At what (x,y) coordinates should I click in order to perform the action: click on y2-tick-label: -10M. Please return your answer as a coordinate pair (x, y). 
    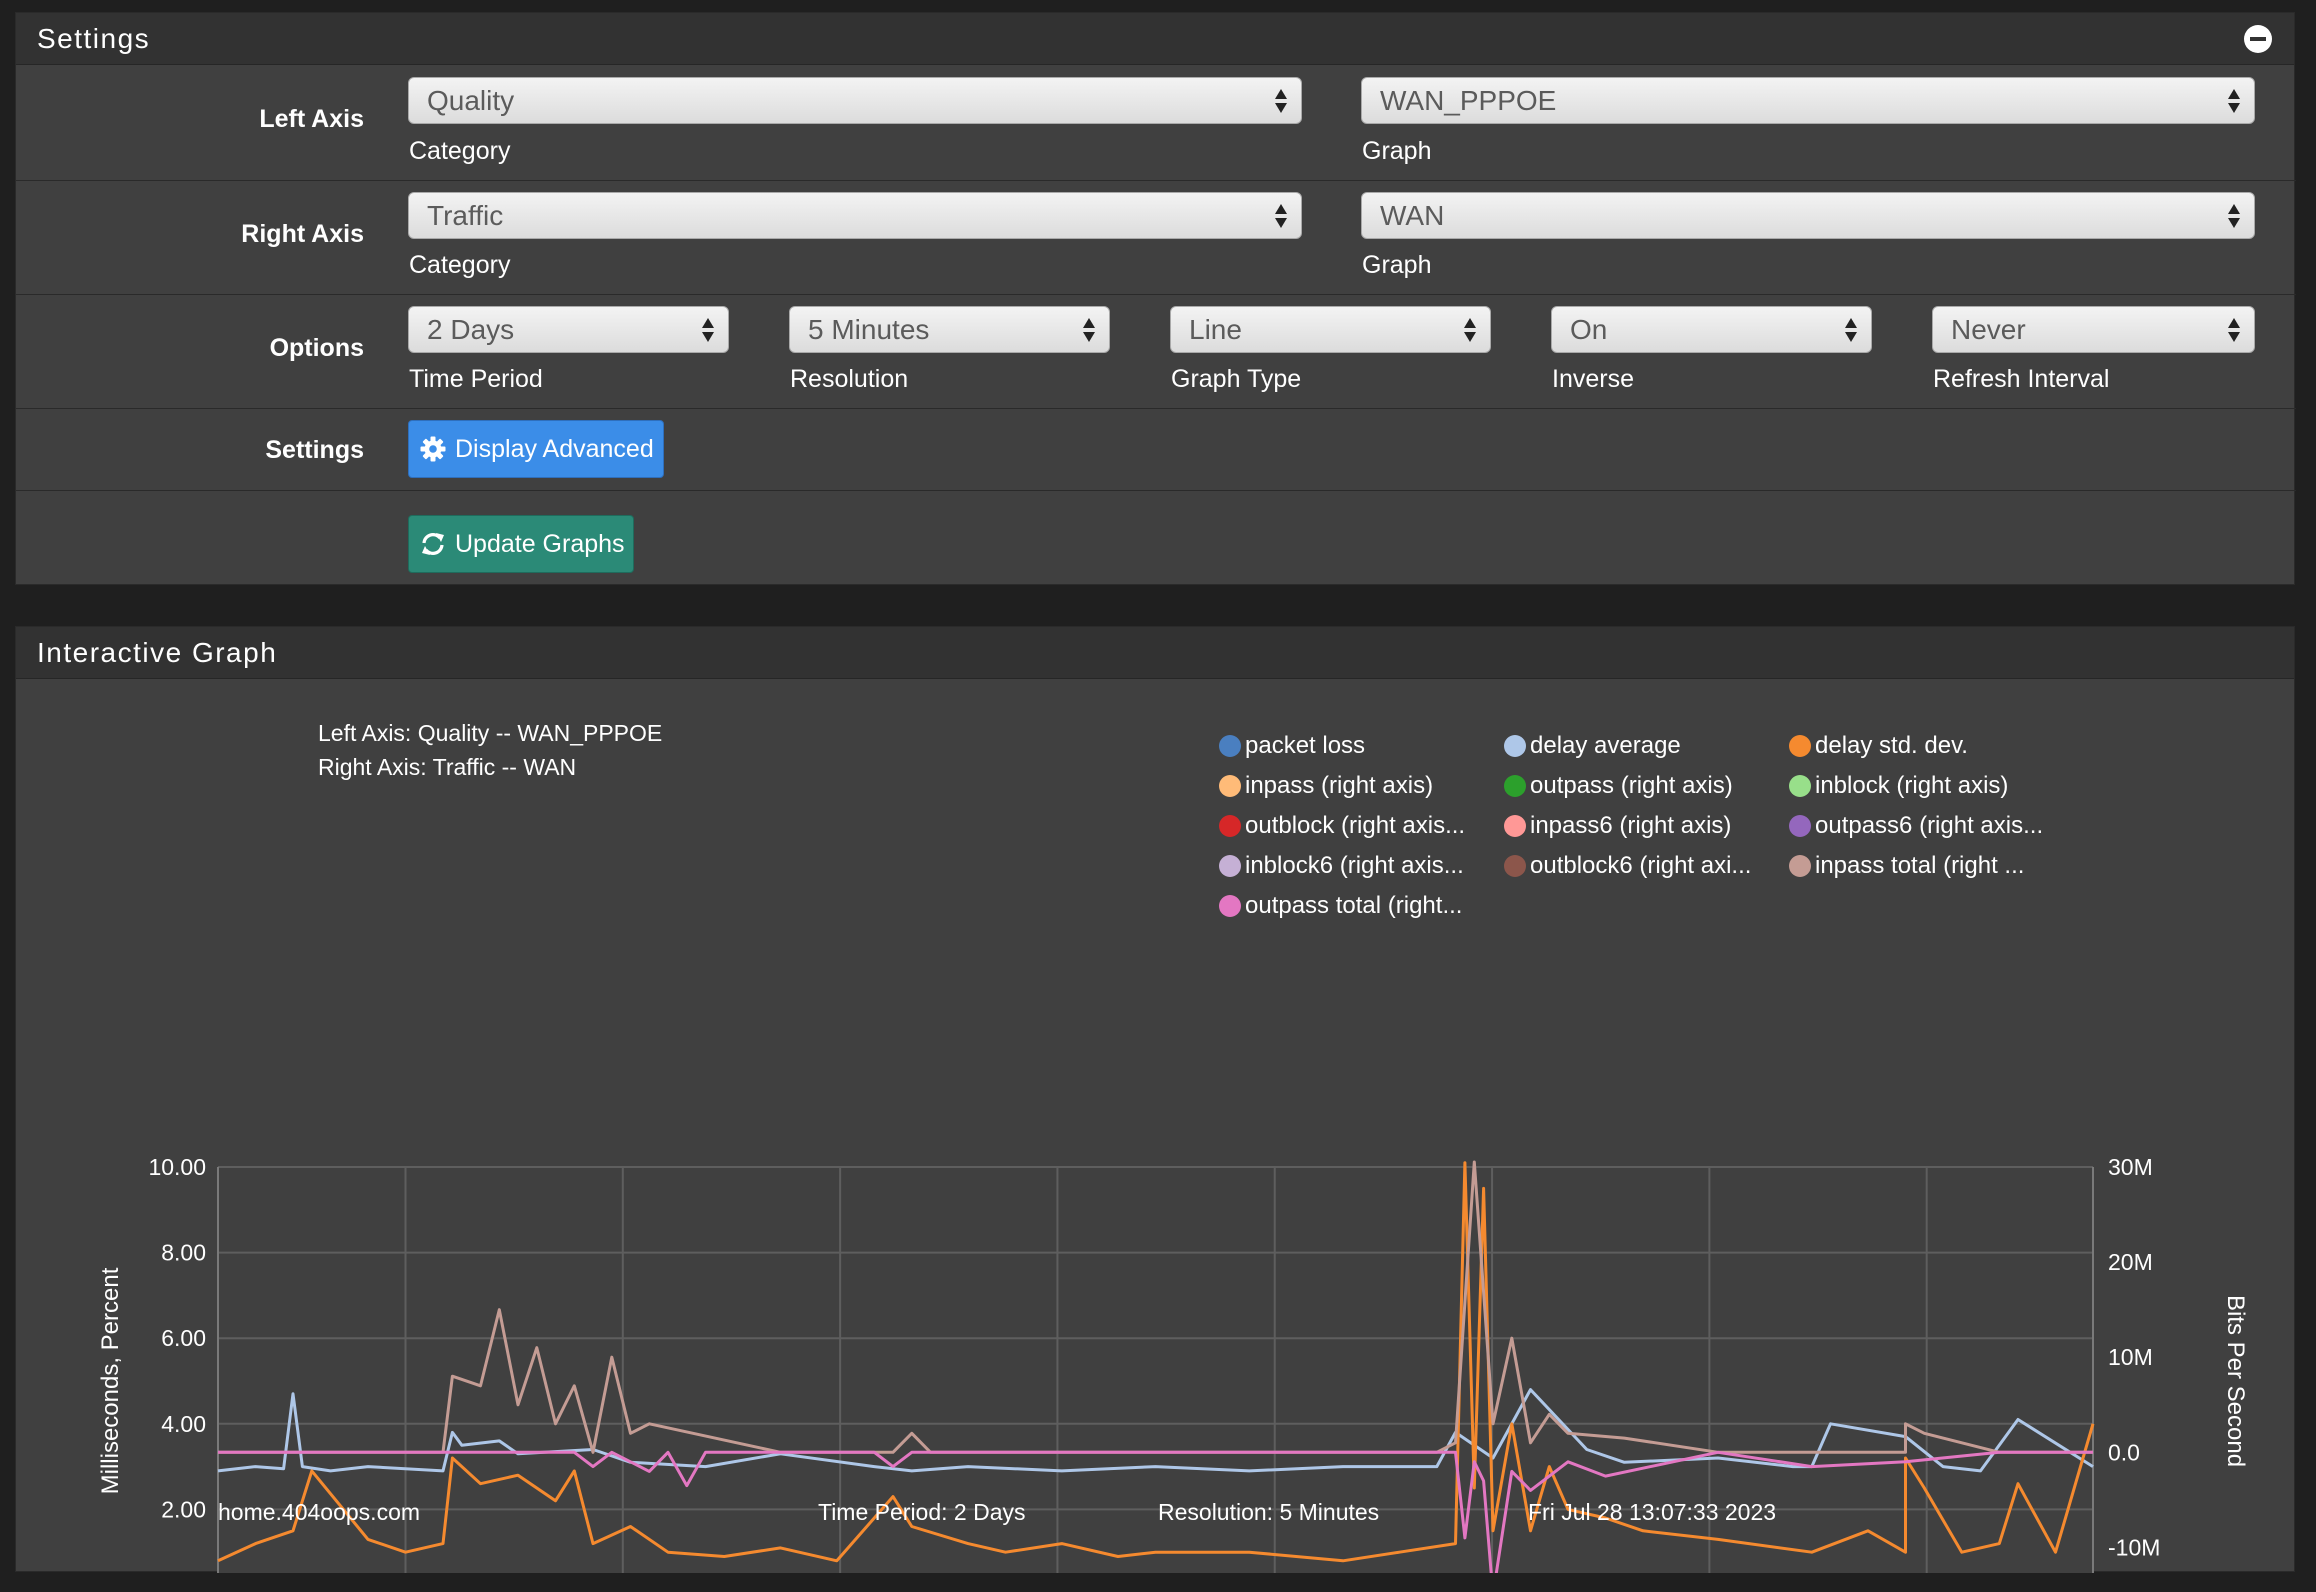
    Looking at the image, I should click on (2134, 1547).